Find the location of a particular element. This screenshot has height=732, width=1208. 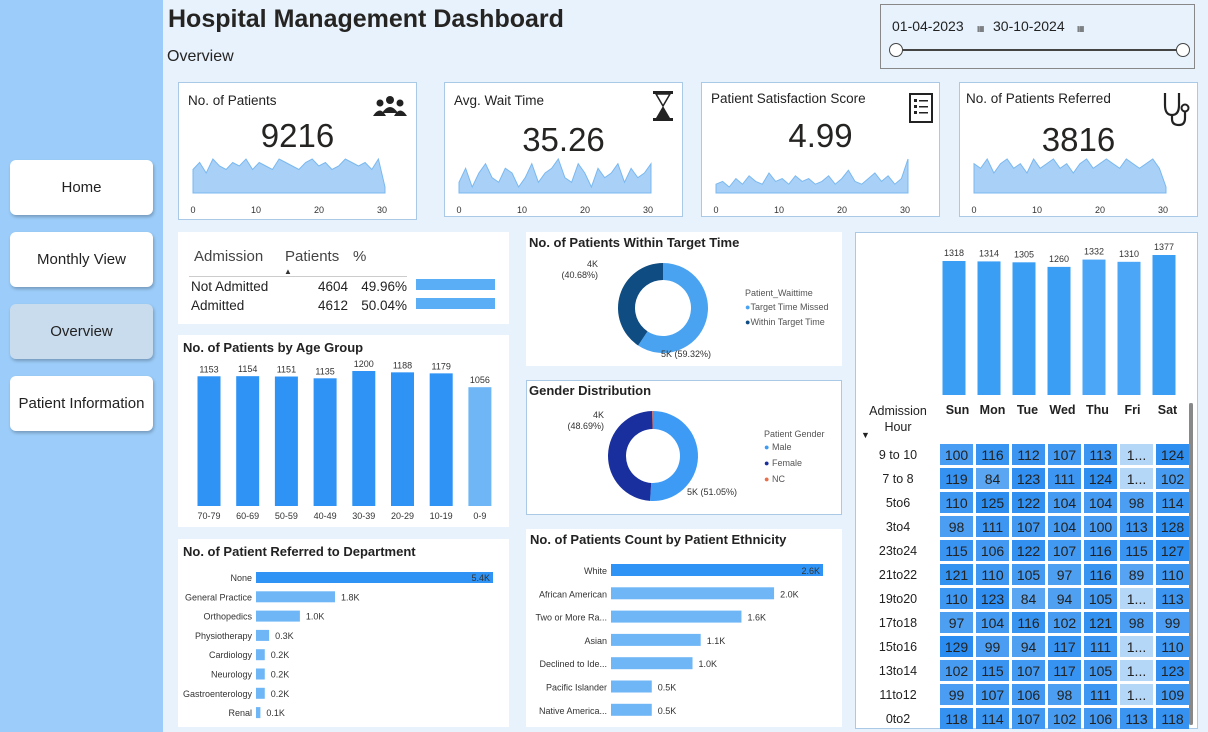

category-label: White is located at coordinates (595, 571).